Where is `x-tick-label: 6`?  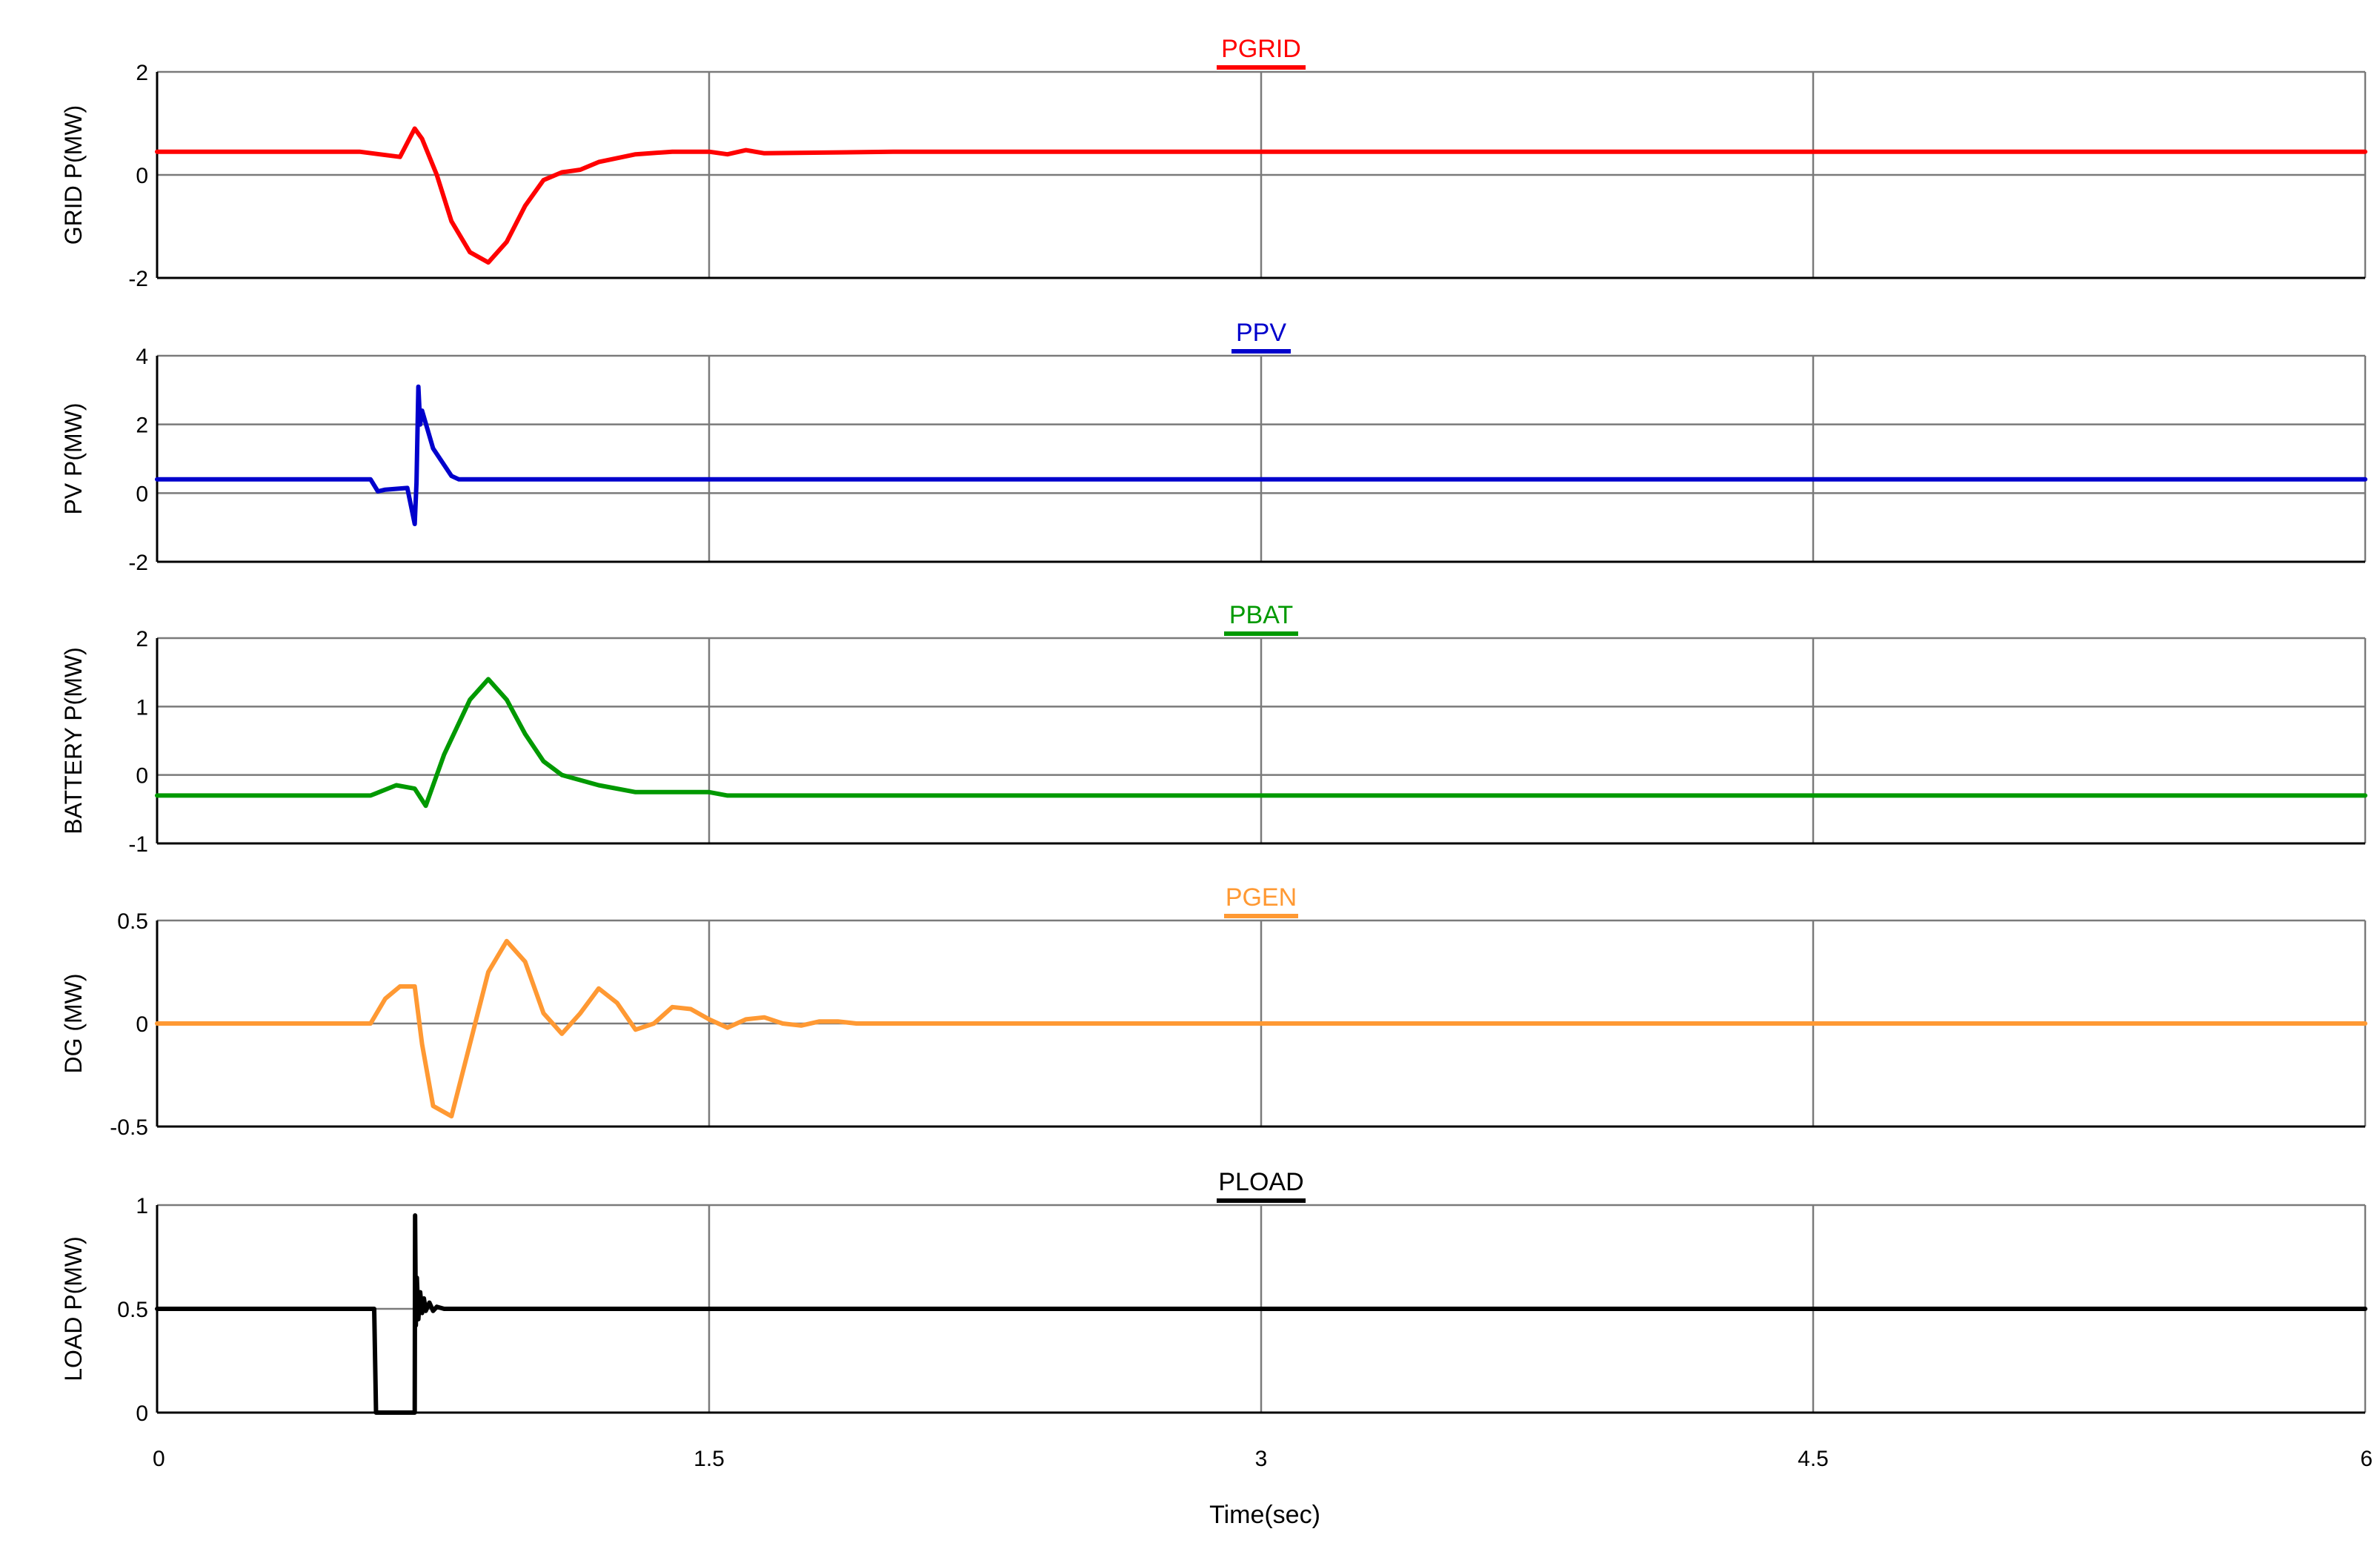
x-tick-label: 6 is located at coordinates (2366, 1459).